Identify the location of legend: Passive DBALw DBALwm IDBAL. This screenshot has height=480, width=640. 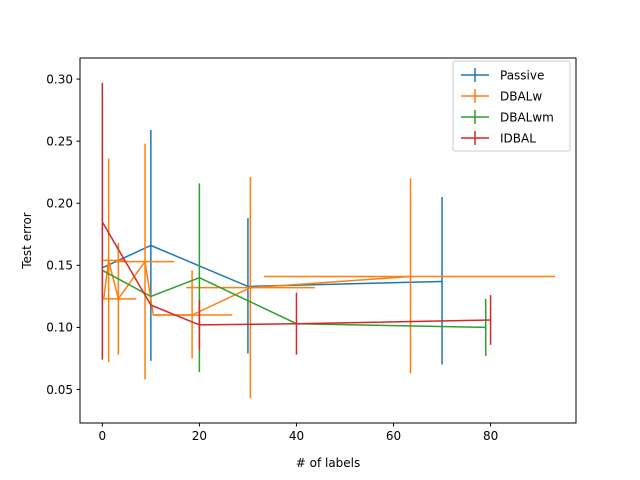
(511, 106).